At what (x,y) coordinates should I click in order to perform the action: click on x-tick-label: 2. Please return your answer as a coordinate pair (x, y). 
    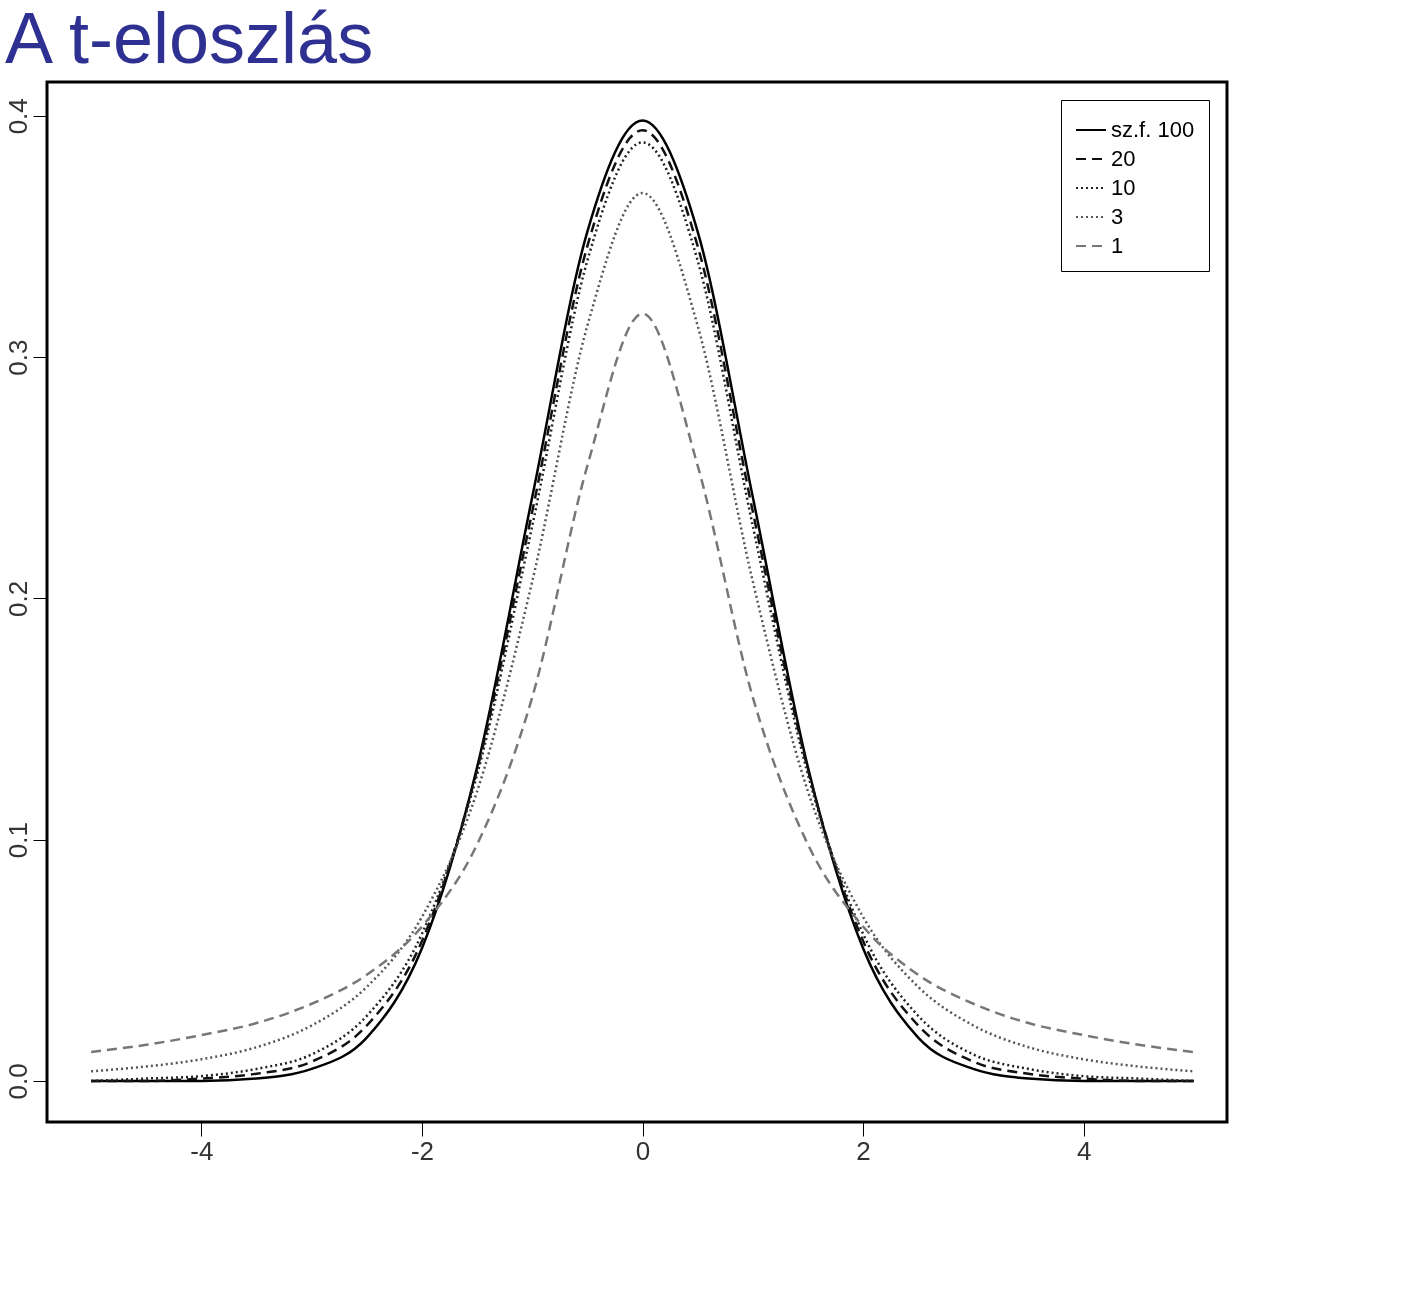
    Looking at the image, I should click on (863, 1150).